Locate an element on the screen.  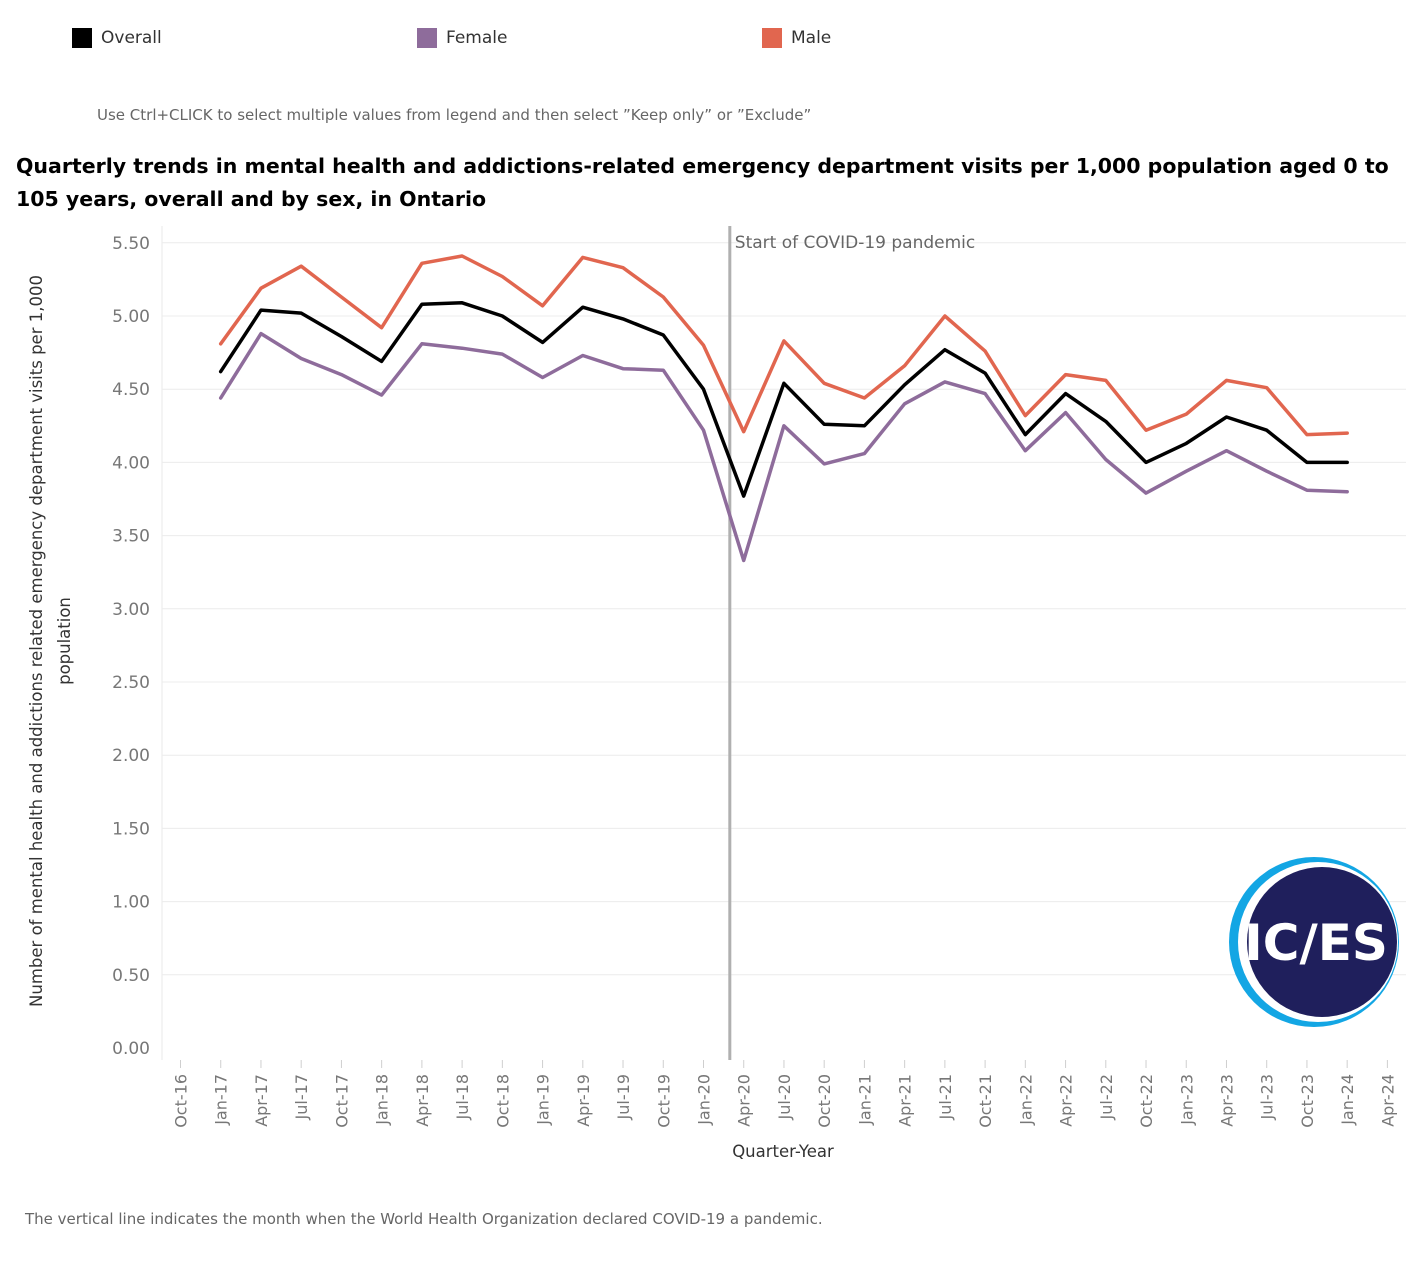
x-tick-label: Jul-19 is located at coordinates (623, 1097).